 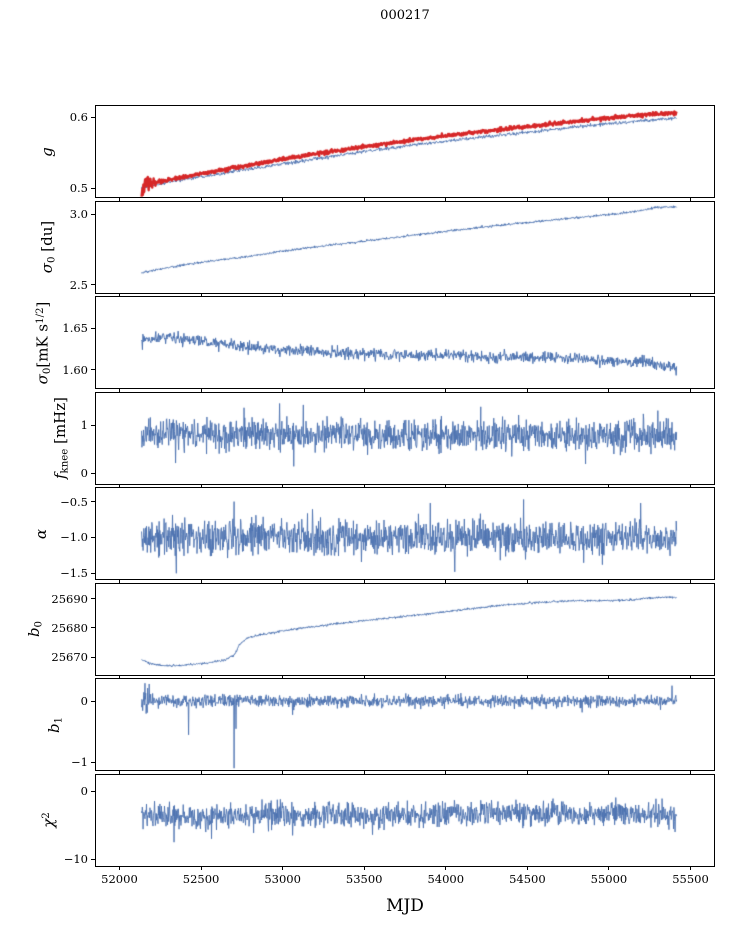 What do you see at coordinates (69, 627) in the screenshot?
I see `y-tick-label: 25680` at bounding box center [69, 627].